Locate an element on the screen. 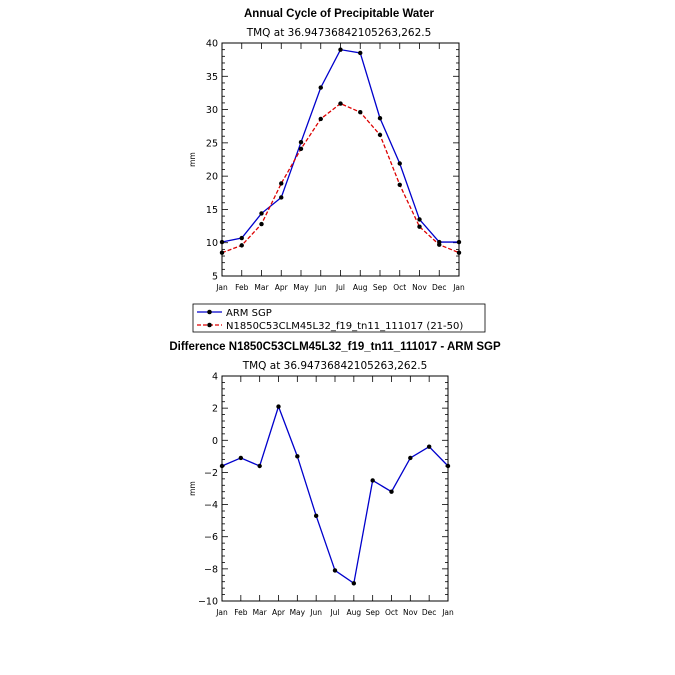 This screenshot has width=675, height=675. chart2-ytick-label: −2 is located at coordinates (211, 473).